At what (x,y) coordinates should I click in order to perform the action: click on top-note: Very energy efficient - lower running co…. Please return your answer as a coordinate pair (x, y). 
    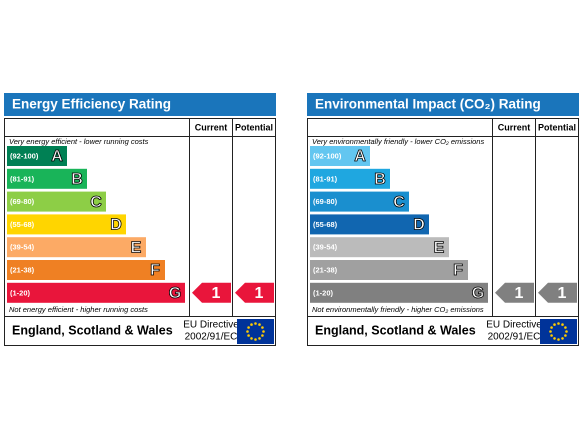
    Looking at the image, I should click on (79, 141).